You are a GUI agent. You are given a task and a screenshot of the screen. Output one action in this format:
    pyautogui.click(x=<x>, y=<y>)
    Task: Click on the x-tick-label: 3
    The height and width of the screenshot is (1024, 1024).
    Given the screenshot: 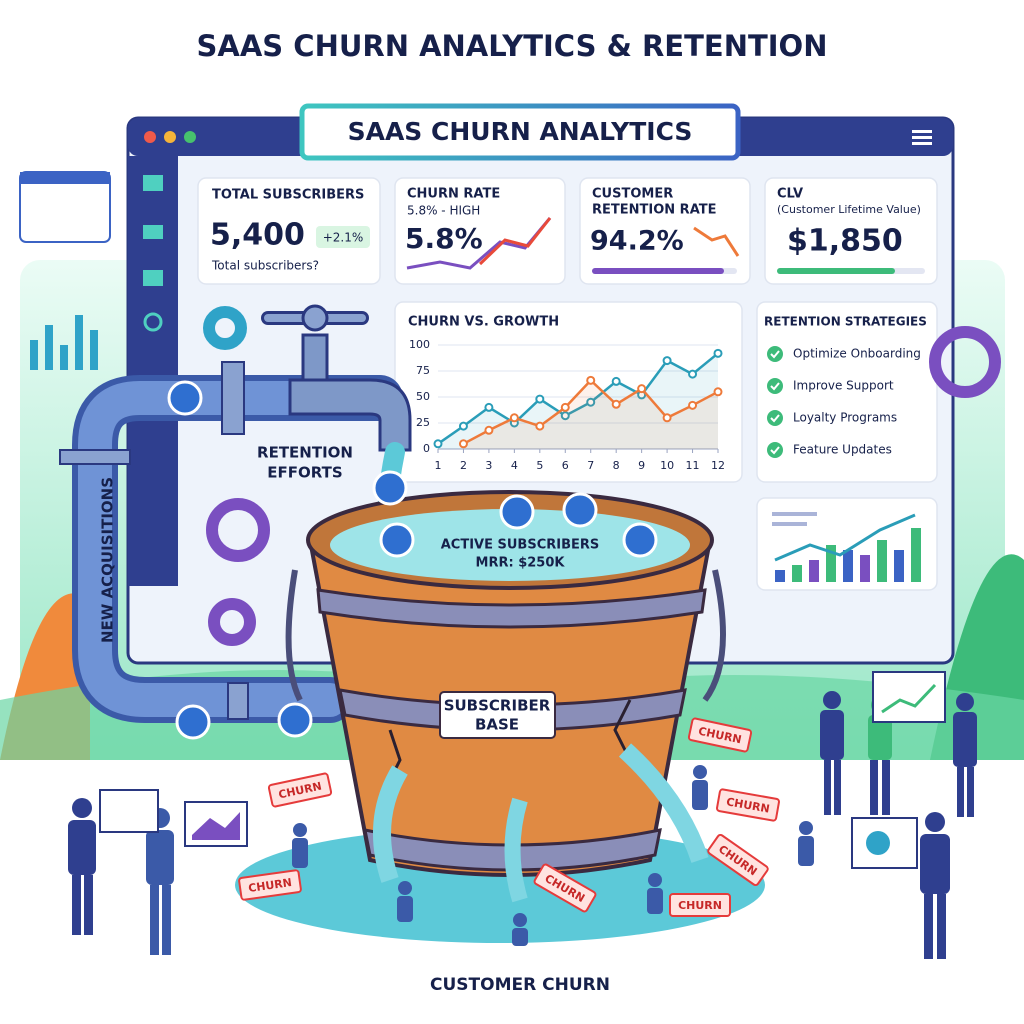 What is the action you would take?
    pyautogui.click(x=488, y=465)
    